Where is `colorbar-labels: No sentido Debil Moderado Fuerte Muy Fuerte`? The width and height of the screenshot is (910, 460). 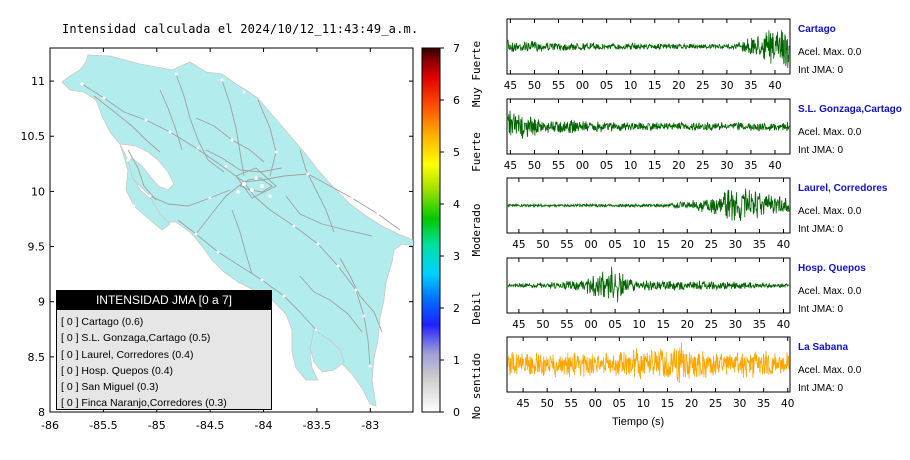 colorbar-labels: No sentido Debil Moderado Fuerte Muy Fuerte is located at coordinates (476, 230).